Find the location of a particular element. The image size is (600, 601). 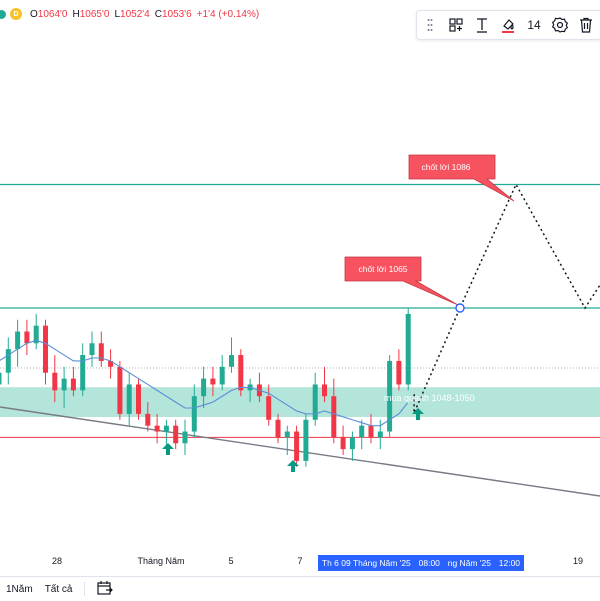

crosshair-date-2: ng Năm '25 is located at coordinates (469, 563).